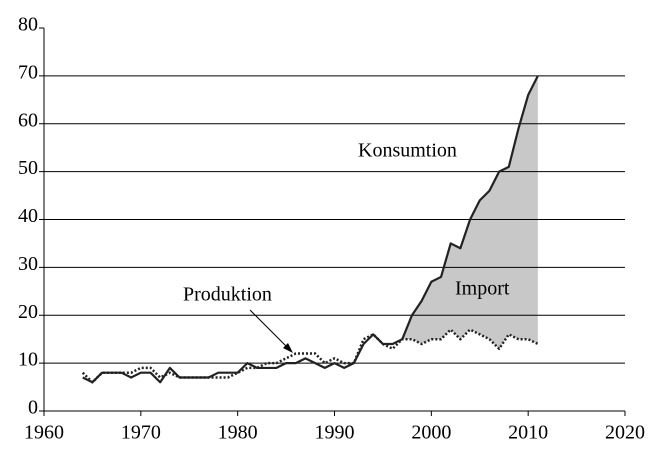 Image resolution: width=652 pixels, height=449 pixels. I want to click on series-line, so click(310, 356).